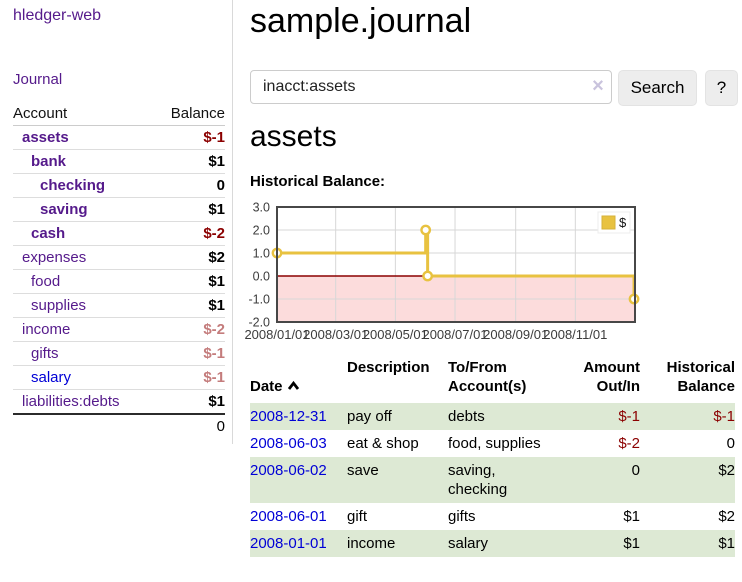  What do you see at coordinates (454, 334) in the screenshot?
I see `x-tick-label: 2008/07/01` at bounding box center [454, 334].